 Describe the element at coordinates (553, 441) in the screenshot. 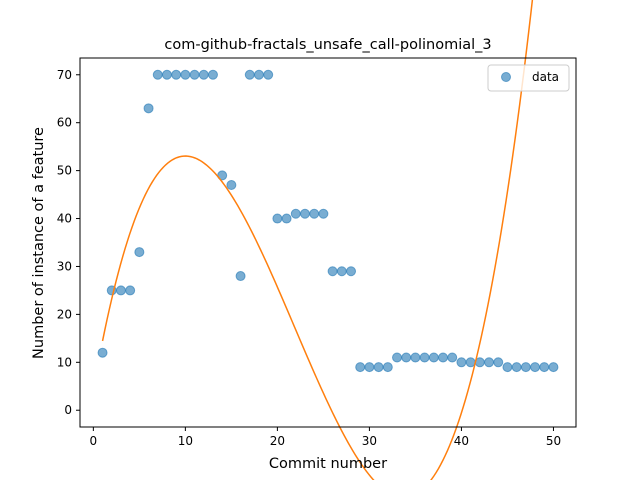

I see `x-tick-label: 50` at that location.